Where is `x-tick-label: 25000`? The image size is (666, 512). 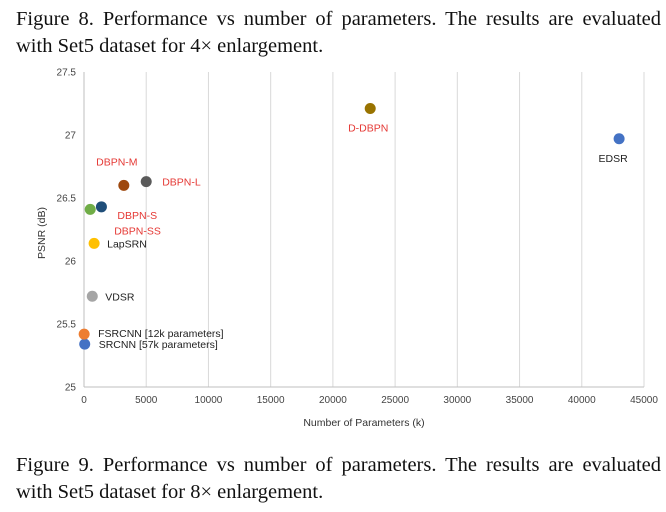
x-tick-label: 25000 is located at coordinates (395, 400).